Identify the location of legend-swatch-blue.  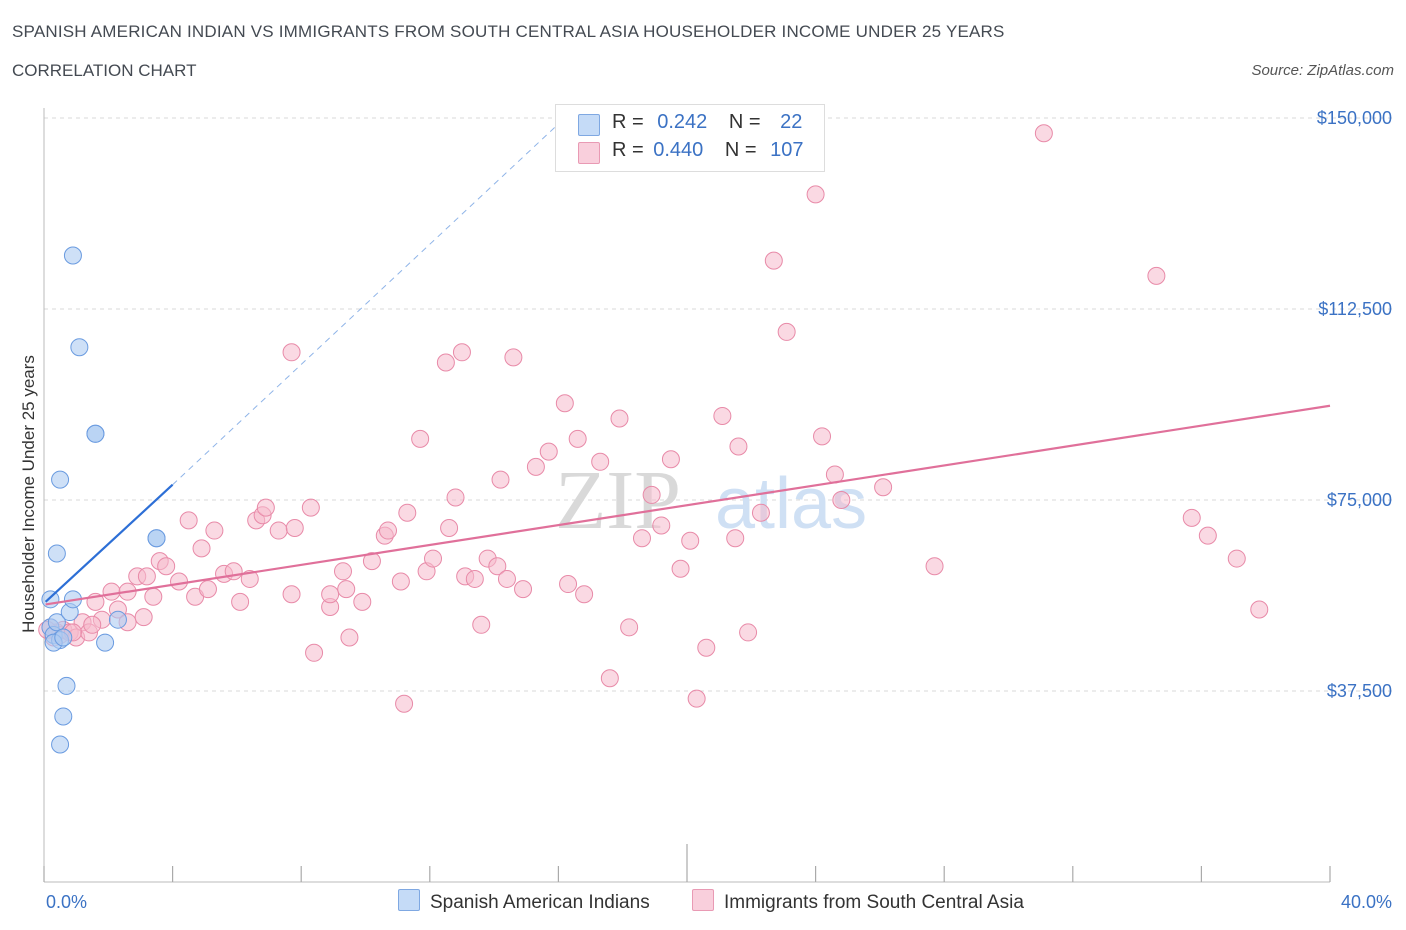
(589, 125).